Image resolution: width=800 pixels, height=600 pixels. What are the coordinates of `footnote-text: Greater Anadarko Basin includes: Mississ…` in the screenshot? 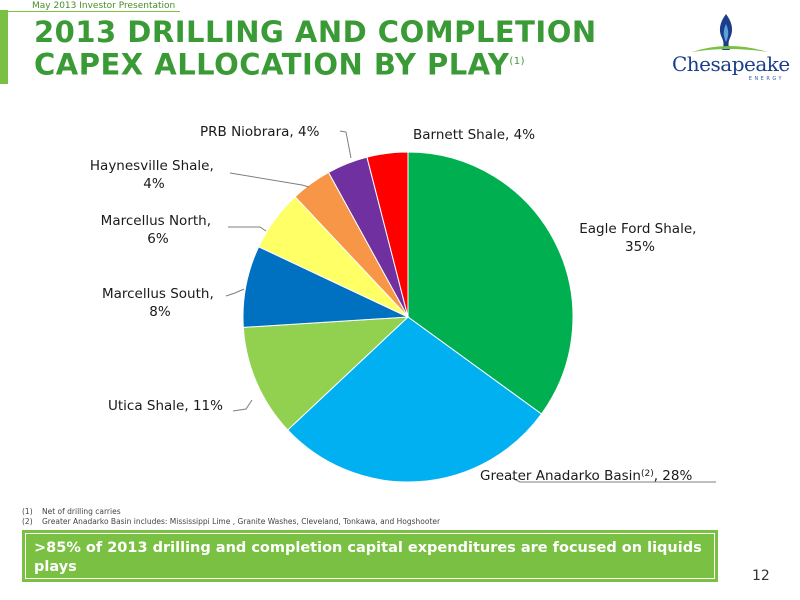 It's located at (241, 521).